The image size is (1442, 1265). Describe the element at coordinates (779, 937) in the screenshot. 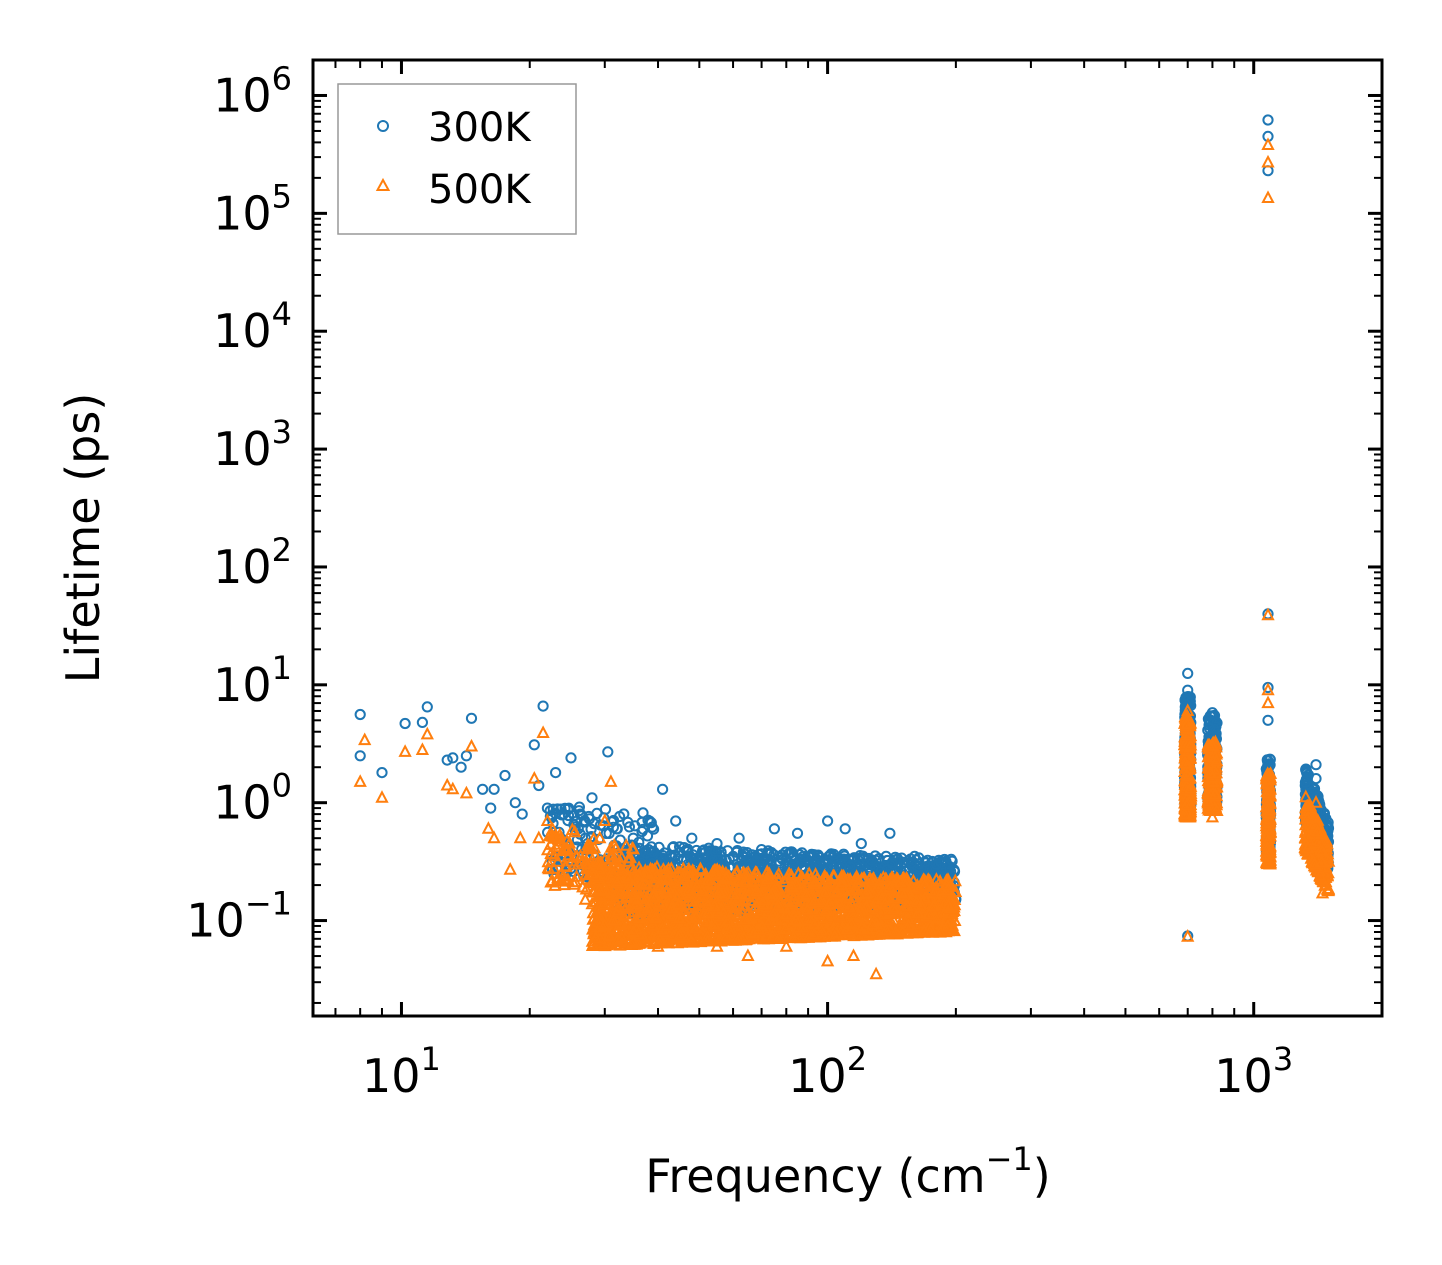

I see `point-500k-2053` at that location.